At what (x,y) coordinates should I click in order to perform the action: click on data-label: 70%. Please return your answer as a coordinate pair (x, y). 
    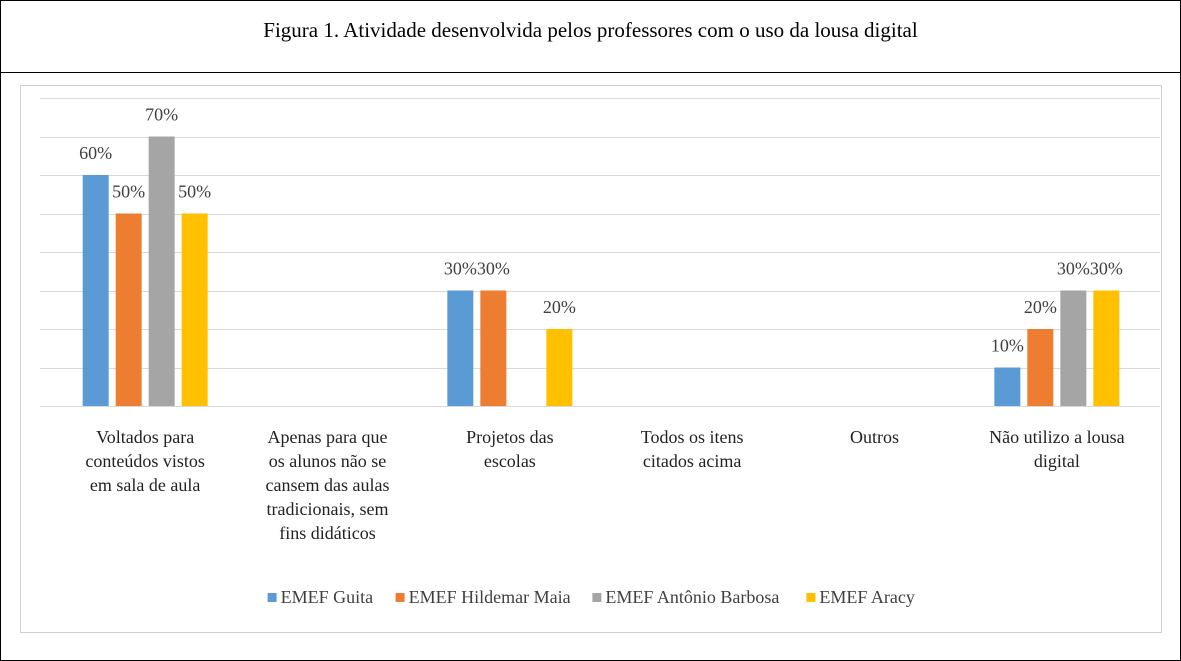
    Looking at the image, I should click on (161, 115).